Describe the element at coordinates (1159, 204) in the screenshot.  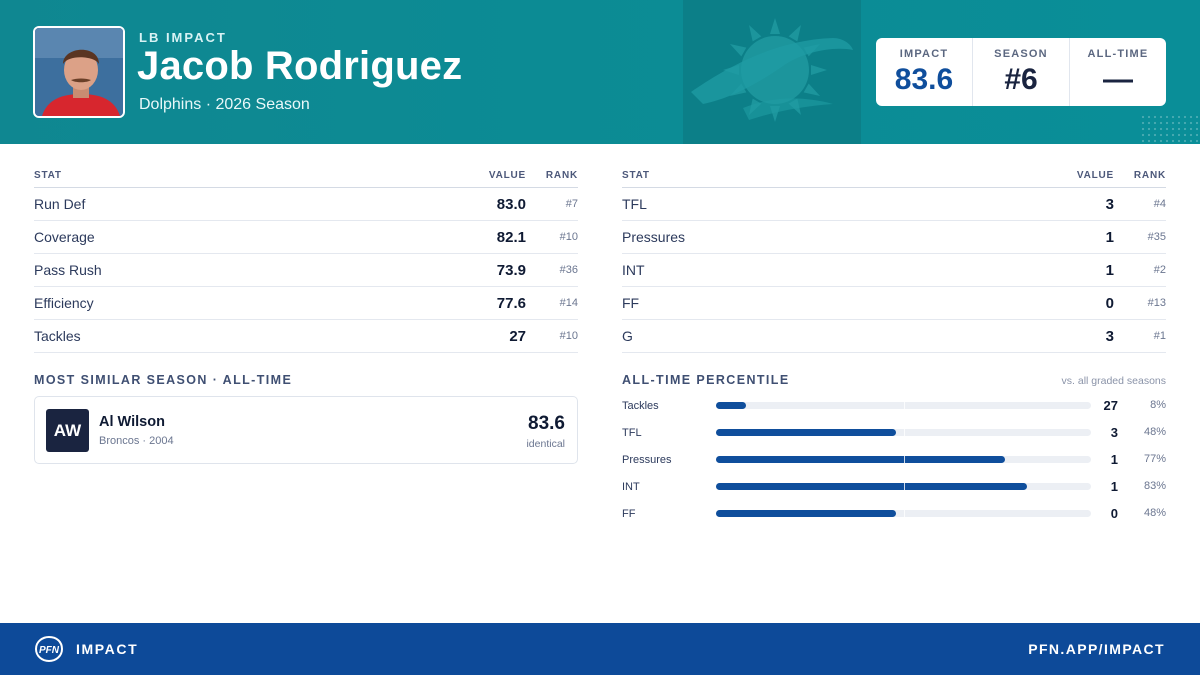
I see `stat-rank: #4` at that location.